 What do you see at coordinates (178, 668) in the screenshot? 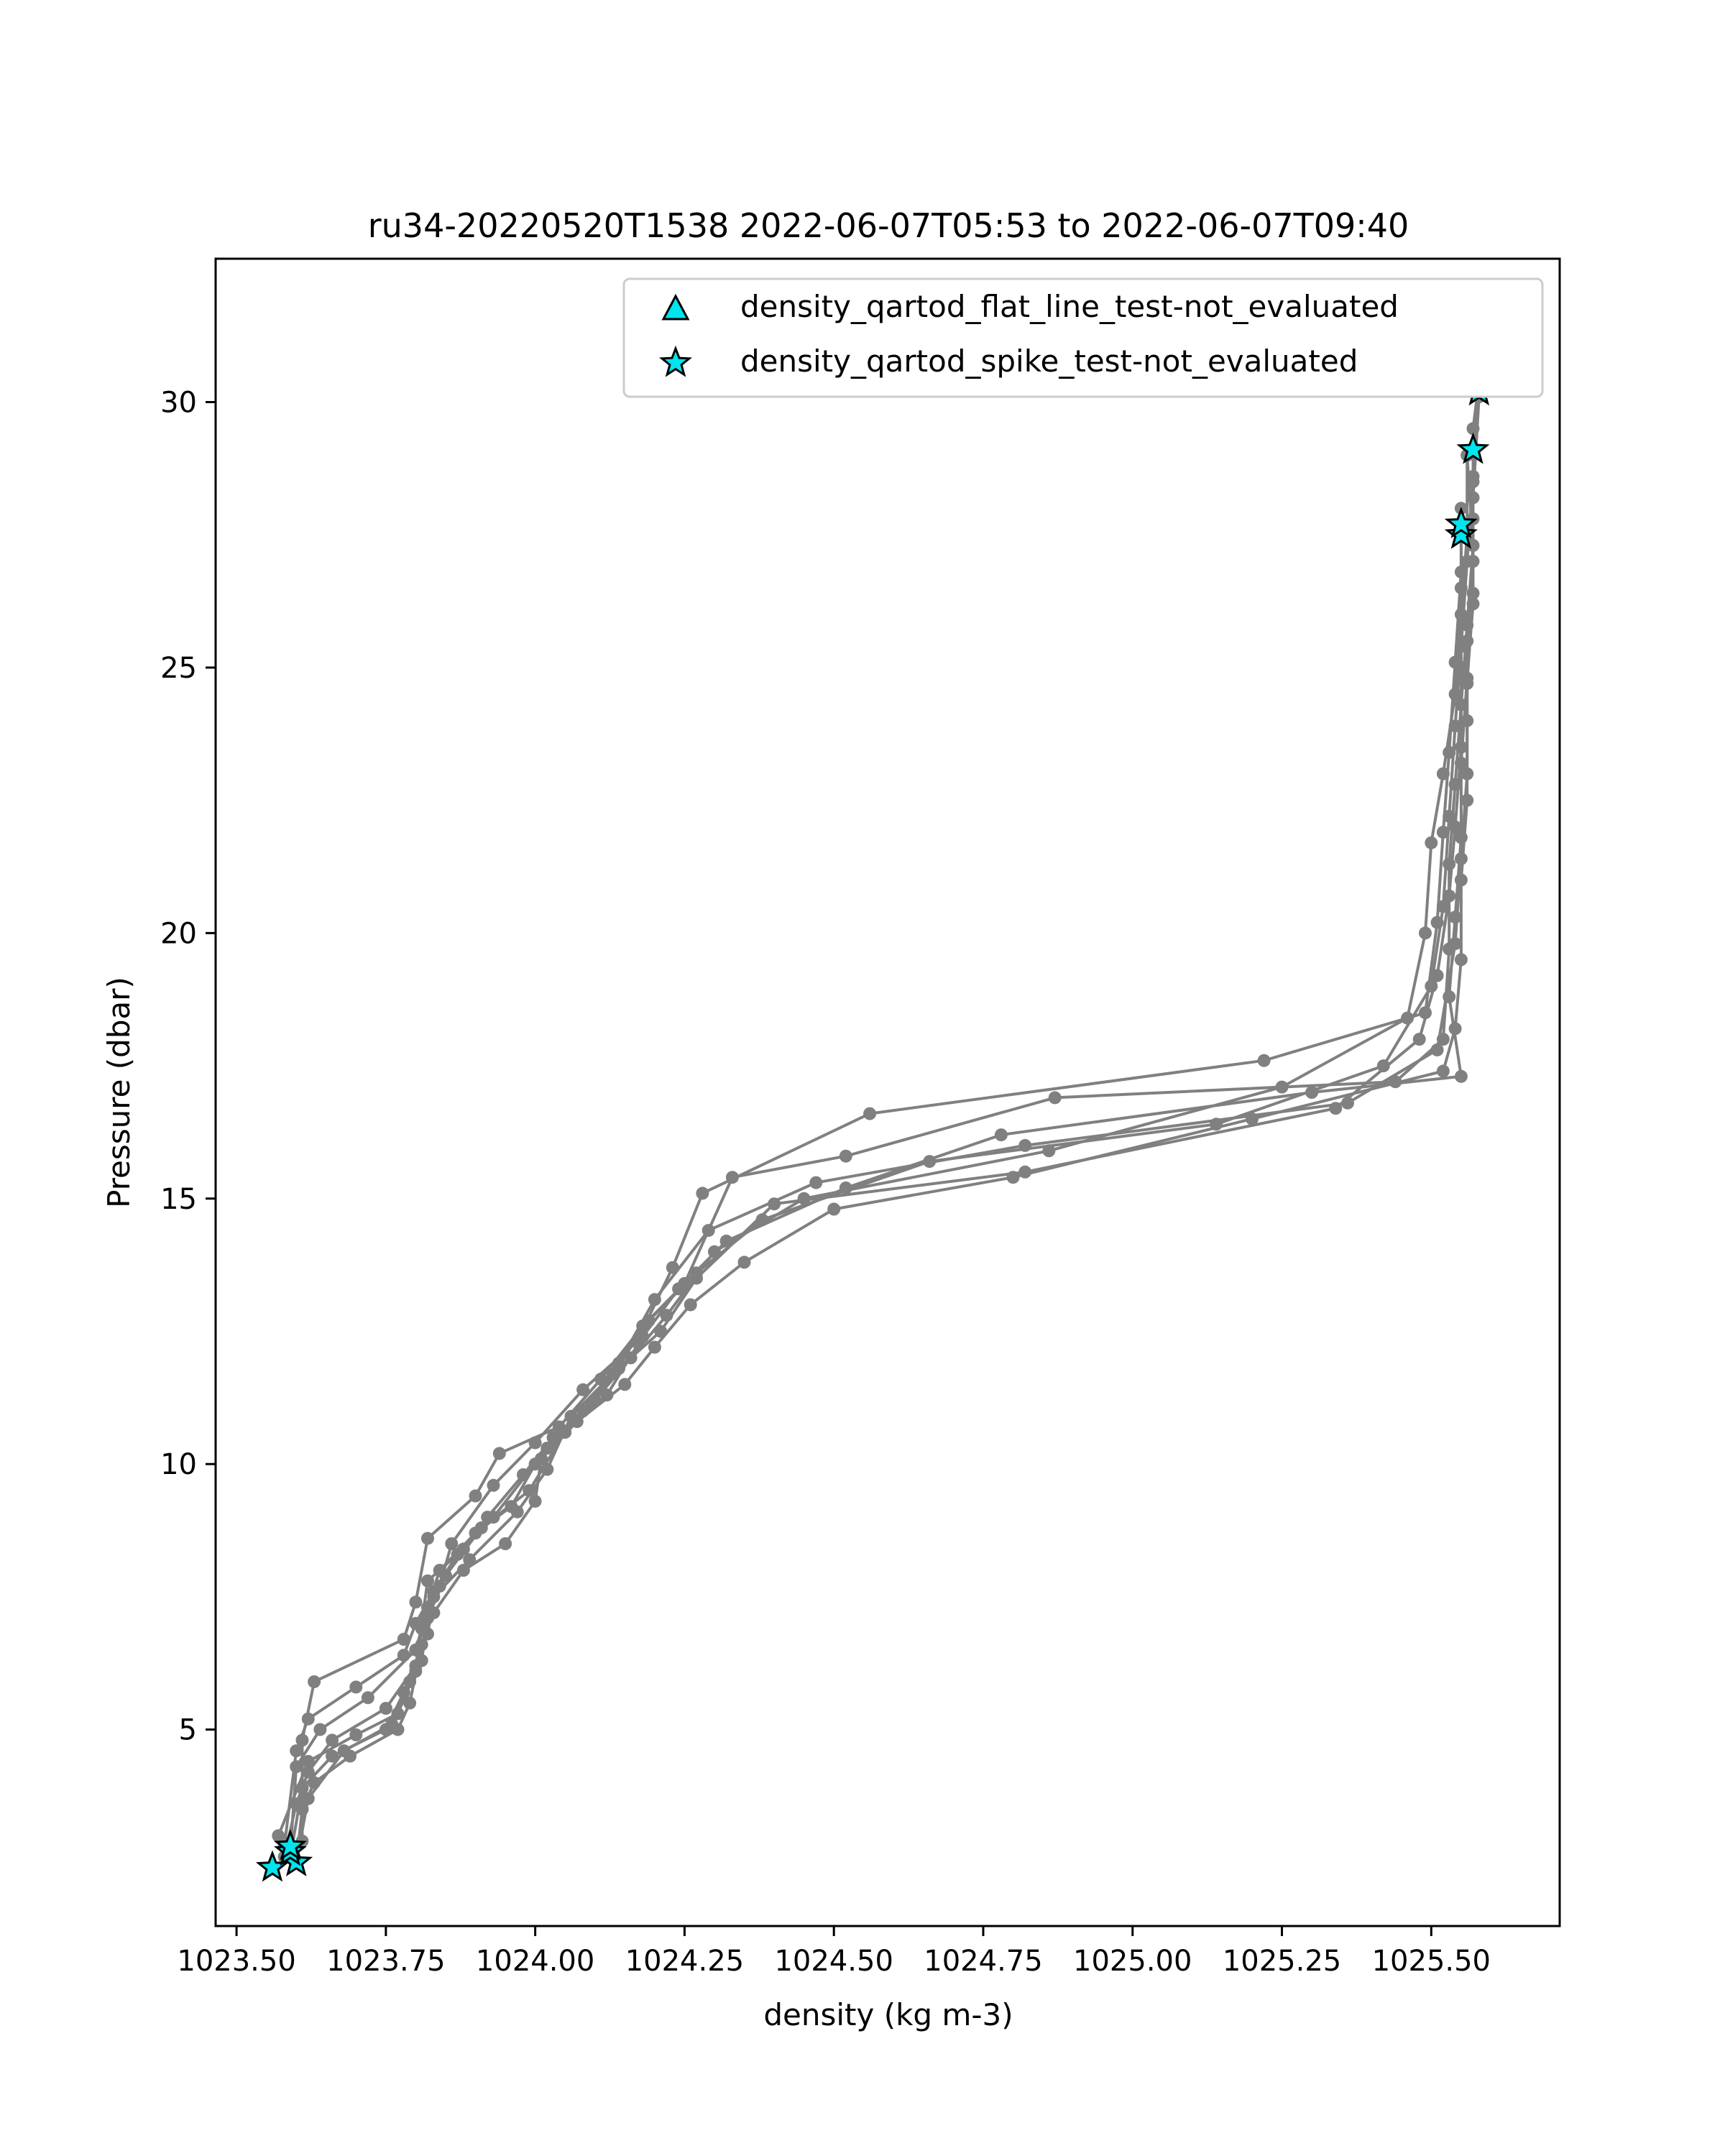
I see `y-tick-label: 25` at bounding box center [178, 668].